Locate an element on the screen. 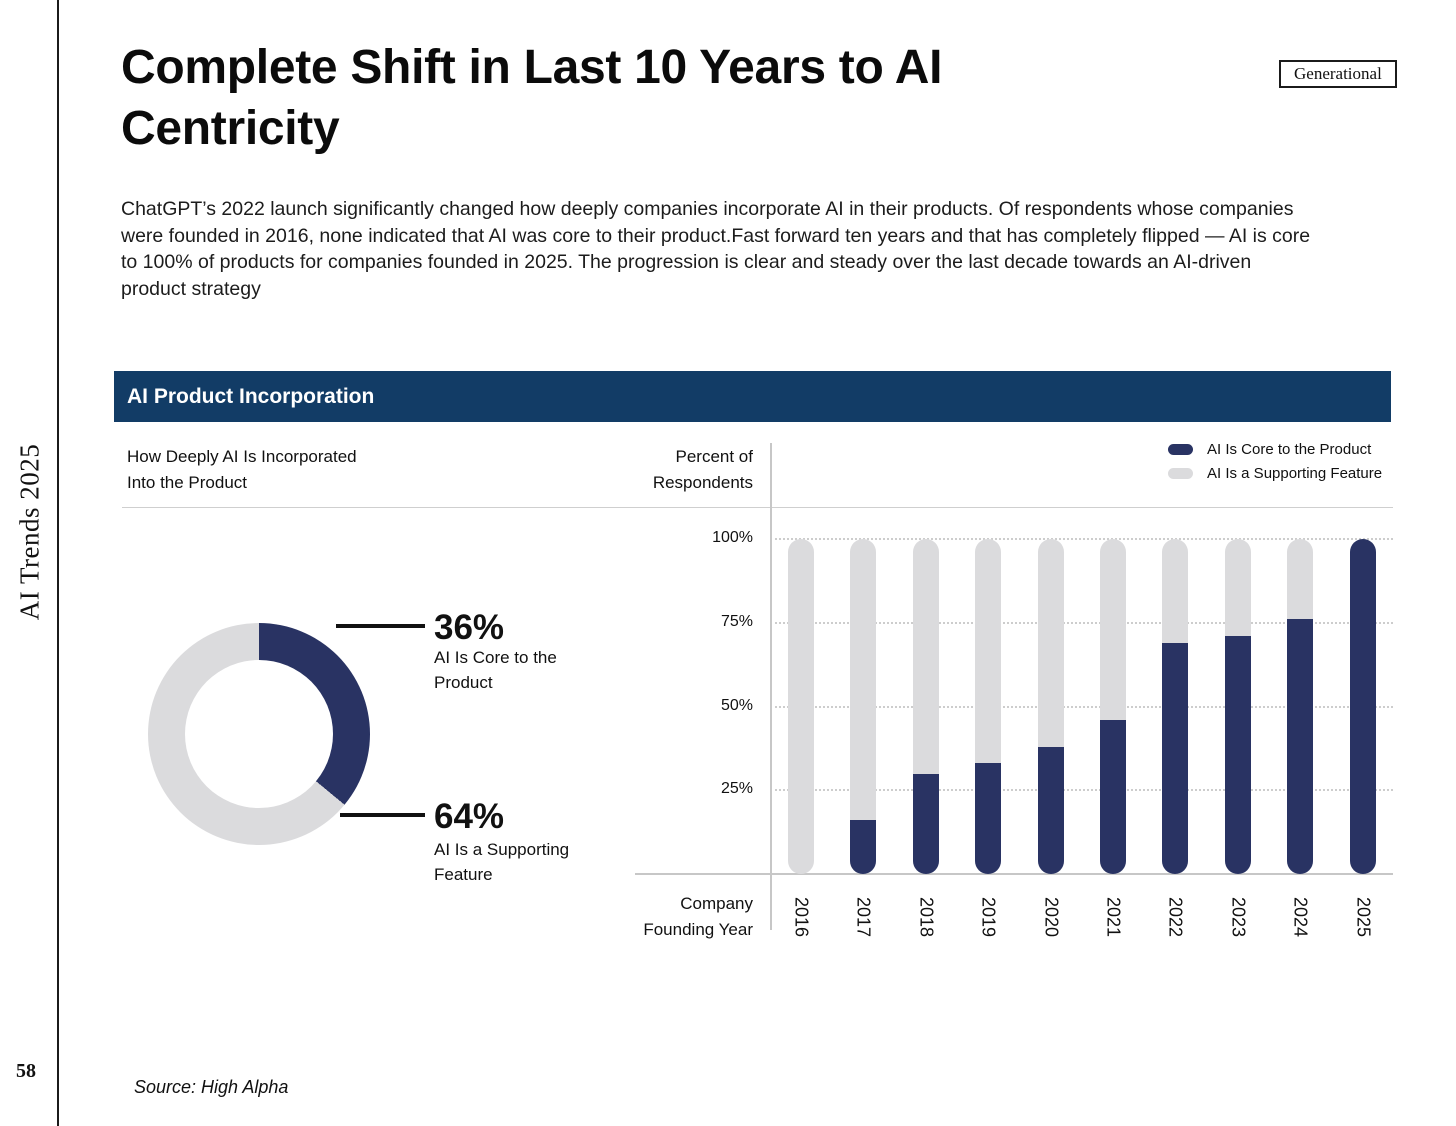  donut-hole is located at coordinates (259, 734).